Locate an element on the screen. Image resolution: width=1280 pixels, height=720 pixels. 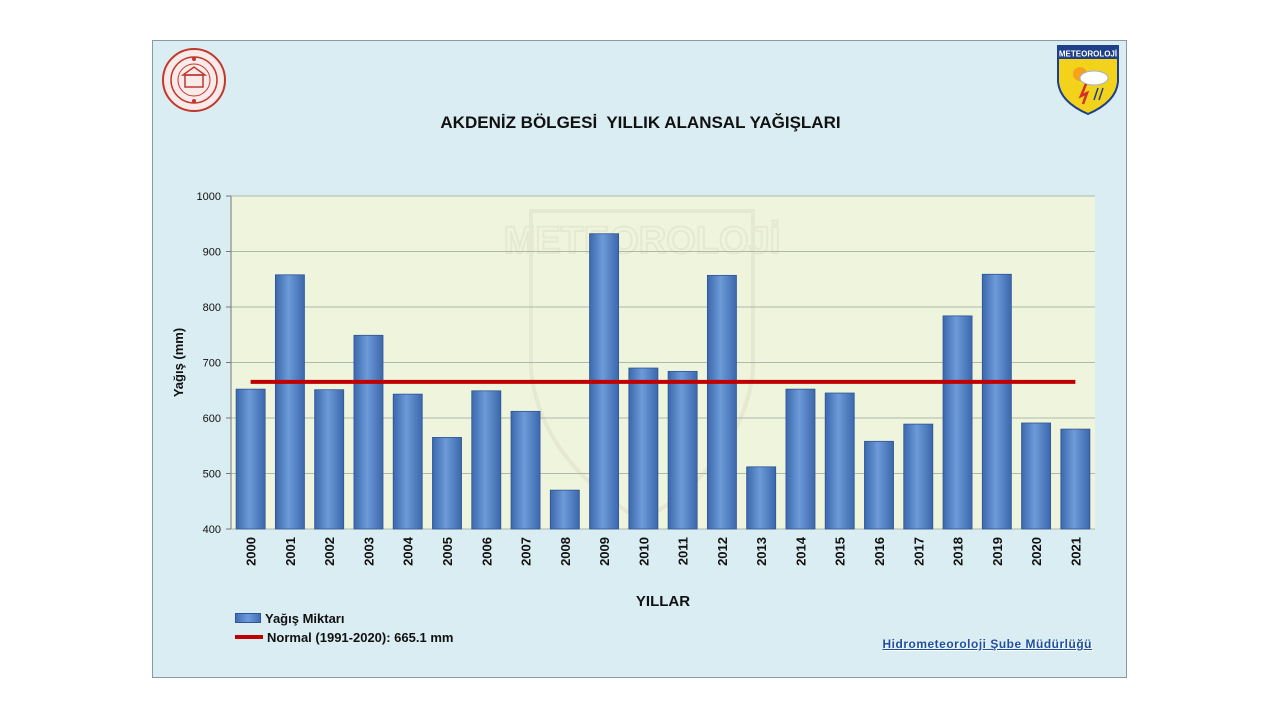
bar-2015 is located at coordinates (839, 461).